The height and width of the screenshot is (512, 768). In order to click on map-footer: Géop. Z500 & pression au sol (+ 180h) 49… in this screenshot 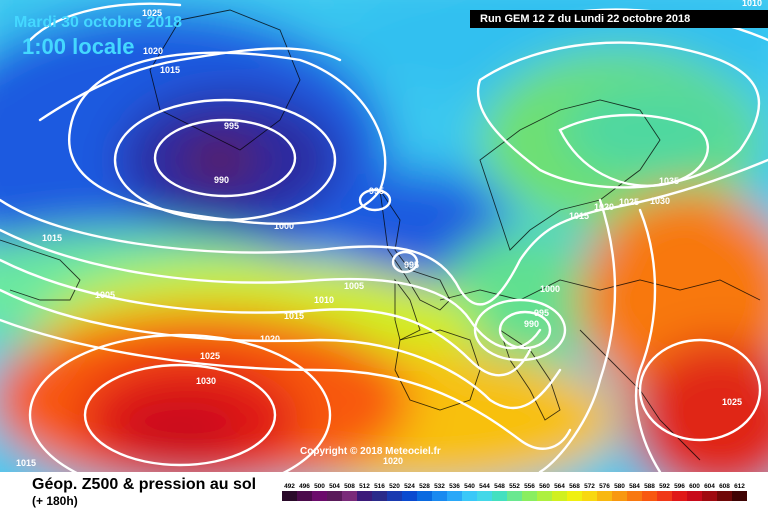, I will do `click(384, 492)`.